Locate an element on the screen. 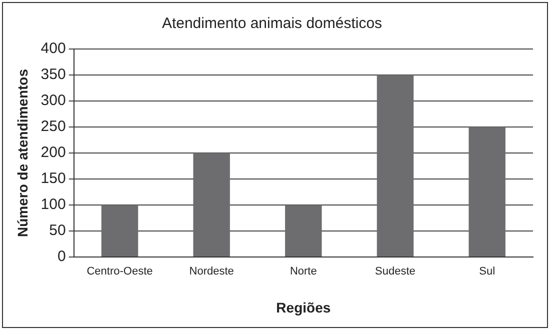 The height and width of the screenshot is (330, 550). x-tick-label: Centro-Oeste is located at coordinates (119, 272).